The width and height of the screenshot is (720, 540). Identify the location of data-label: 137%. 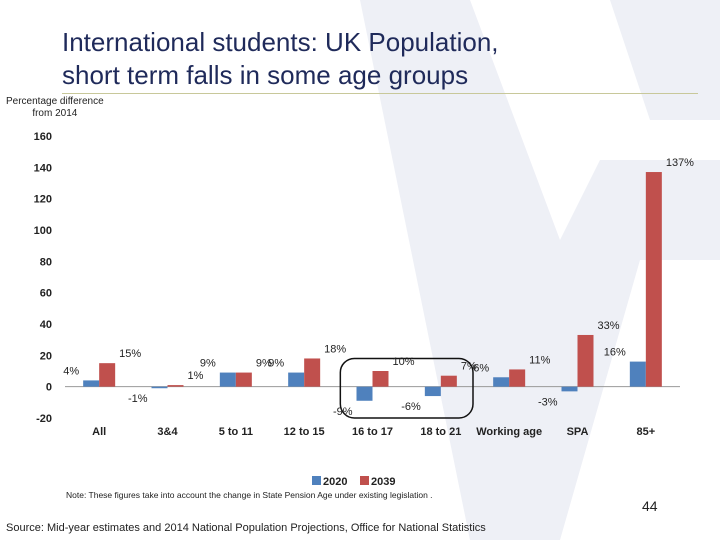
(680, 163).